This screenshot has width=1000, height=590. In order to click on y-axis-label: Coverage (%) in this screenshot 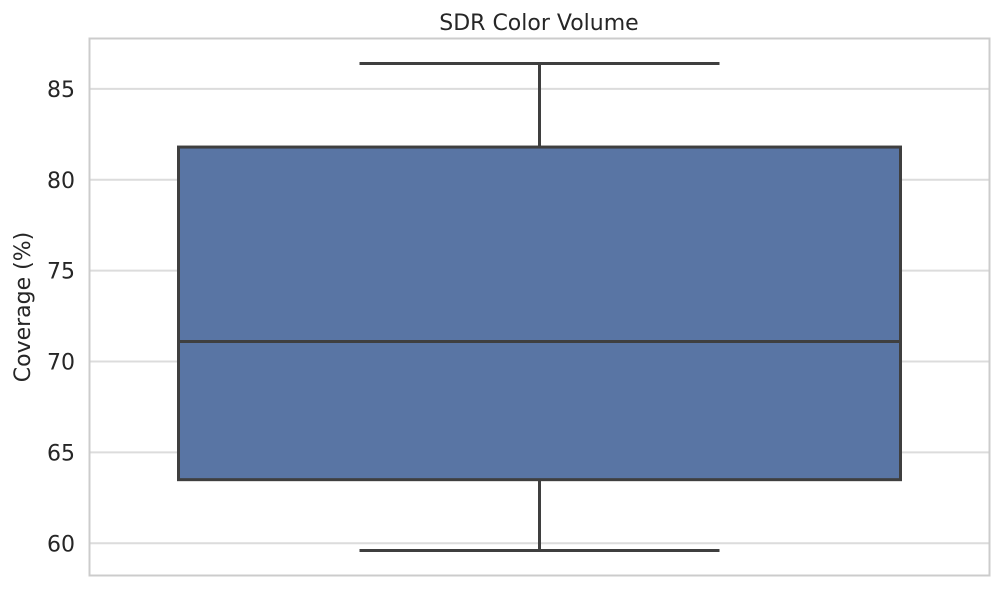, I will do `click(23, 307)`.